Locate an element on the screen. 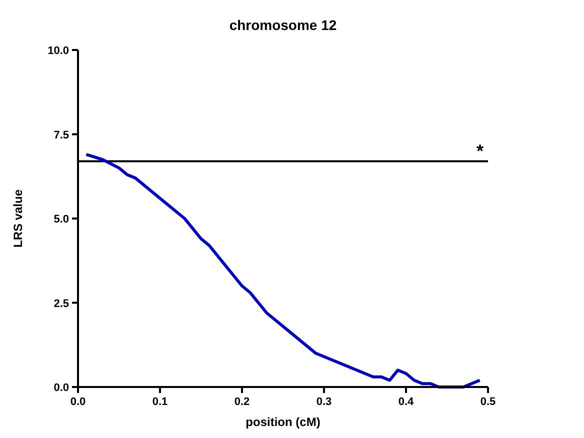 This screenshot has height=438, width=584. x-tick-label: 0.0 is located at coordinates (78, 402).